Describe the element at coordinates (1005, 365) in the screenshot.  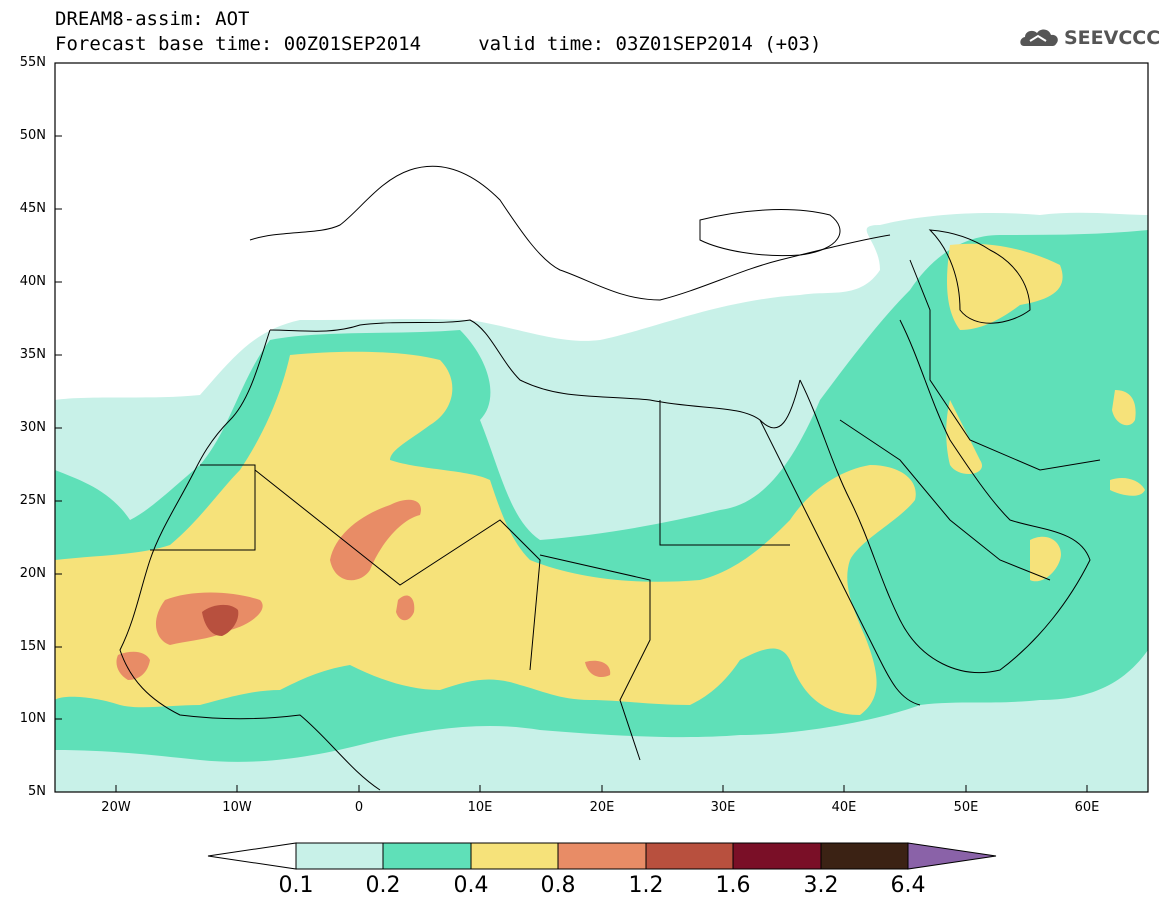
I see `border-iran` at that location.